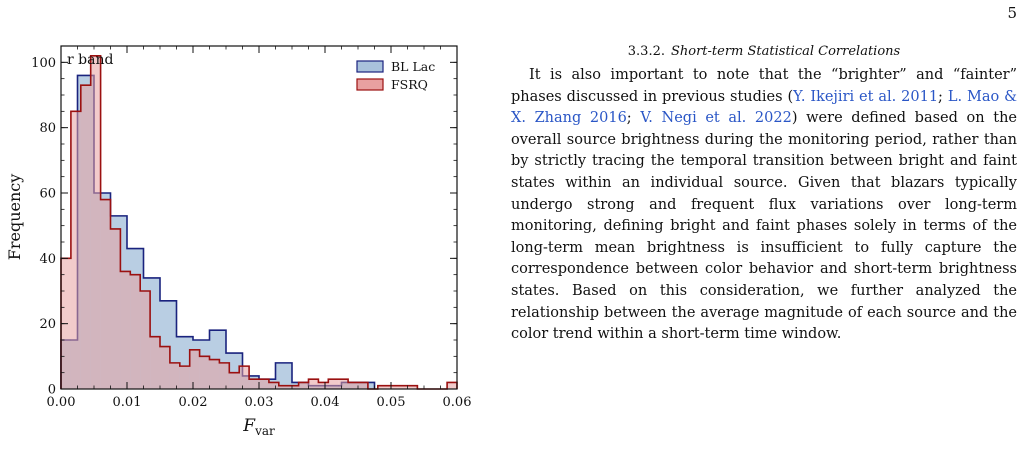 This screenshot has height=455, width=1027. I want to click on x-axis-label: Fvar, so click(258, 427).